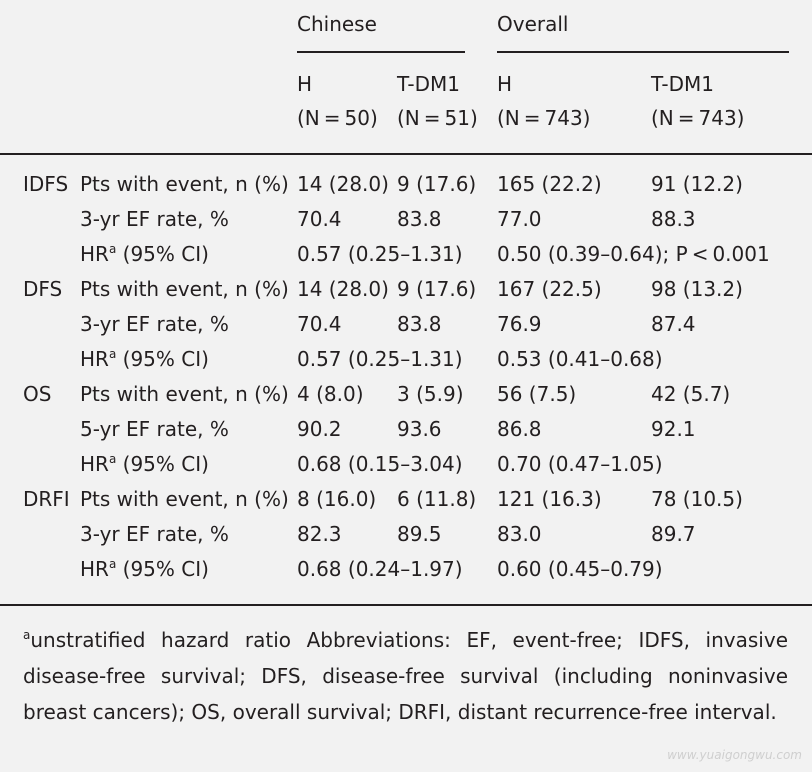  I want to click on table-cell: 8 (16.0), so click(337, 499).